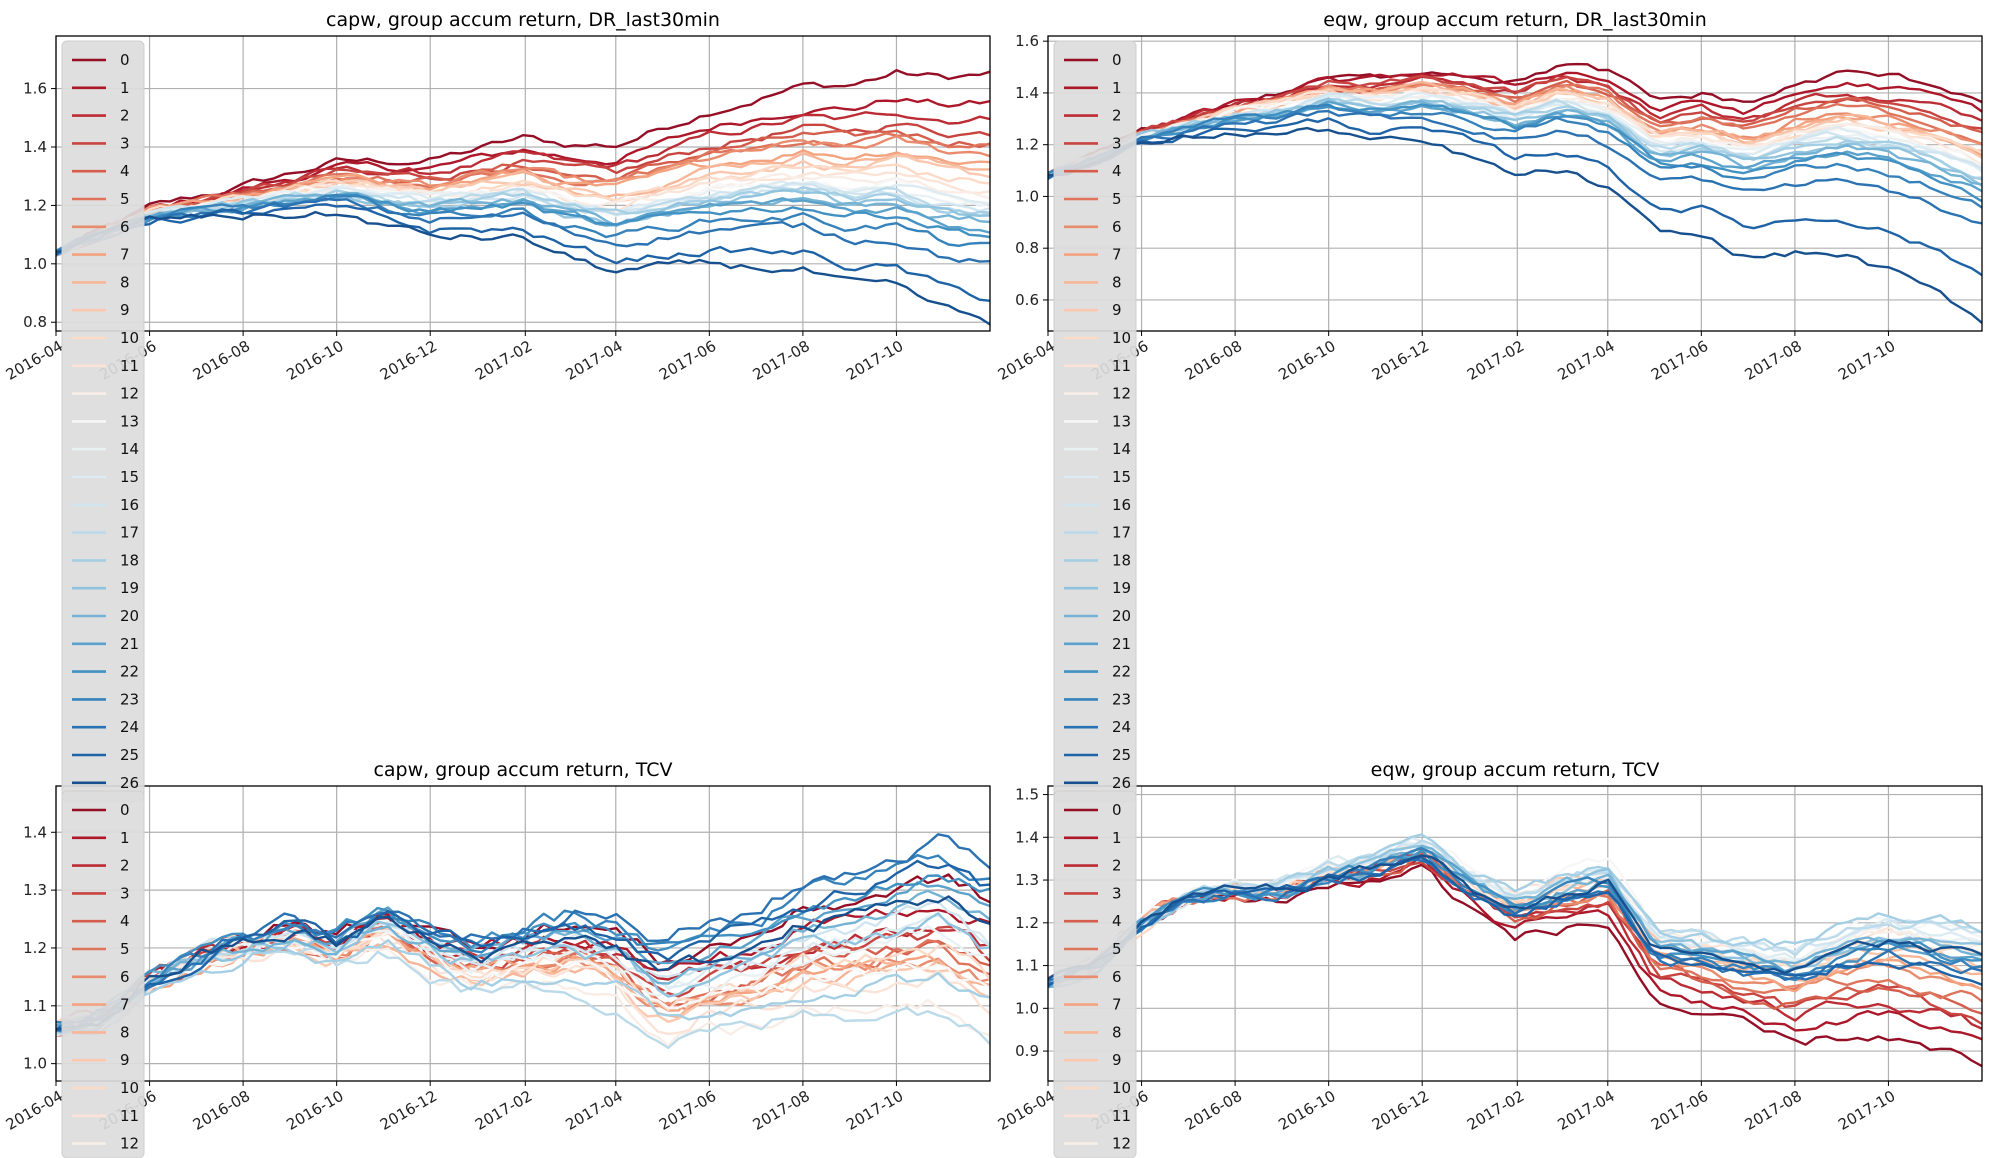 This screenshot has height=1158, width=2000. What do you see at coordinates (221, 1110) in the screenshot?
I see `x-tick-label: 2016-08` at bounding box center [221, 1110].